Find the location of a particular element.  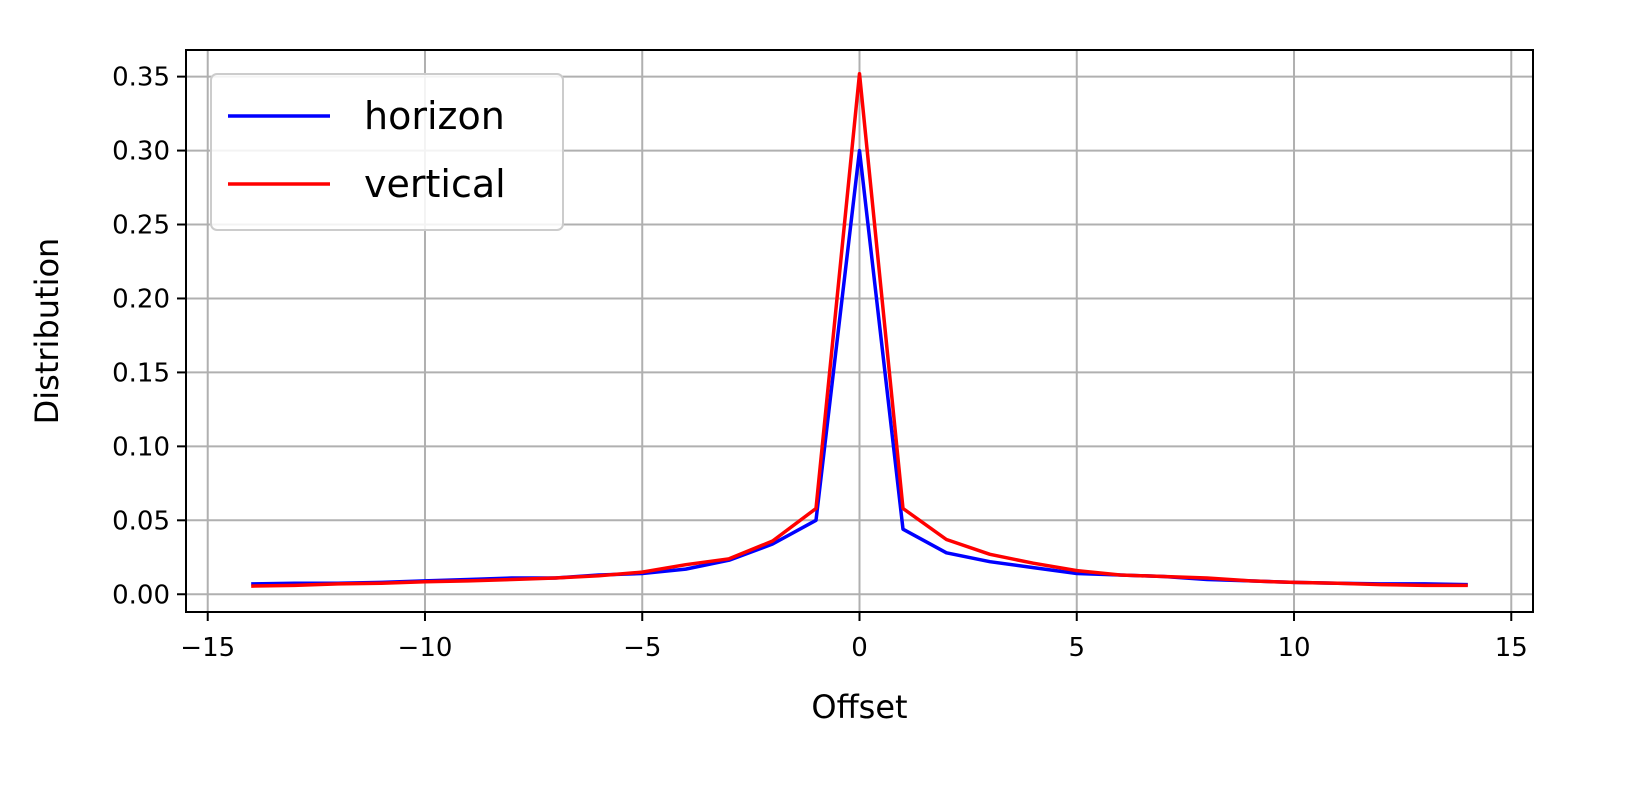

y-axis-label: Distribution is located at coordinates (47, 331).